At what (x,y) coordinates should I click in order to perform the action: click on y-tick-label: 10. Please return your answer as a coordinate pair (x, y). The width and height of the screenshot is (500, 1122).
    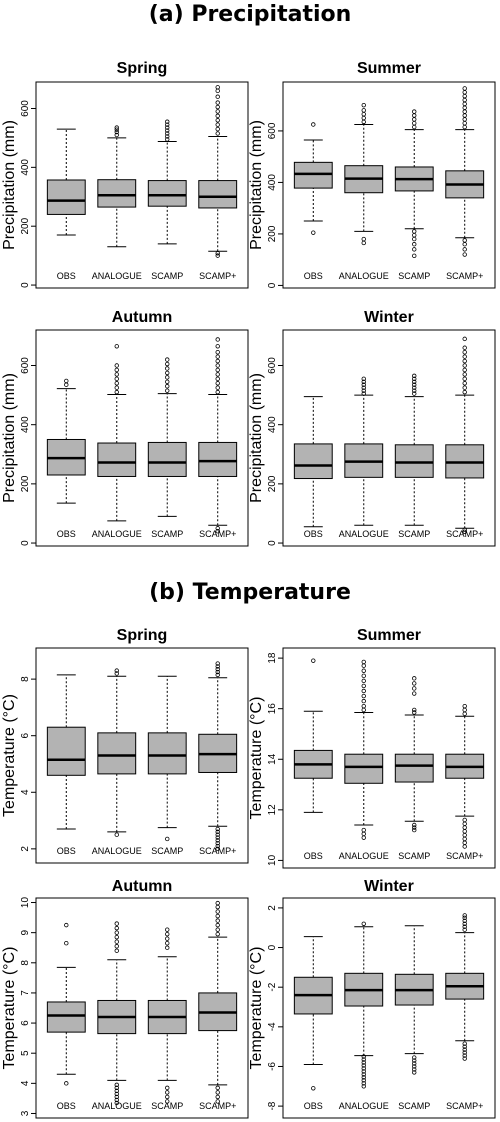
    Looking at the image, I should click on (272, 860).